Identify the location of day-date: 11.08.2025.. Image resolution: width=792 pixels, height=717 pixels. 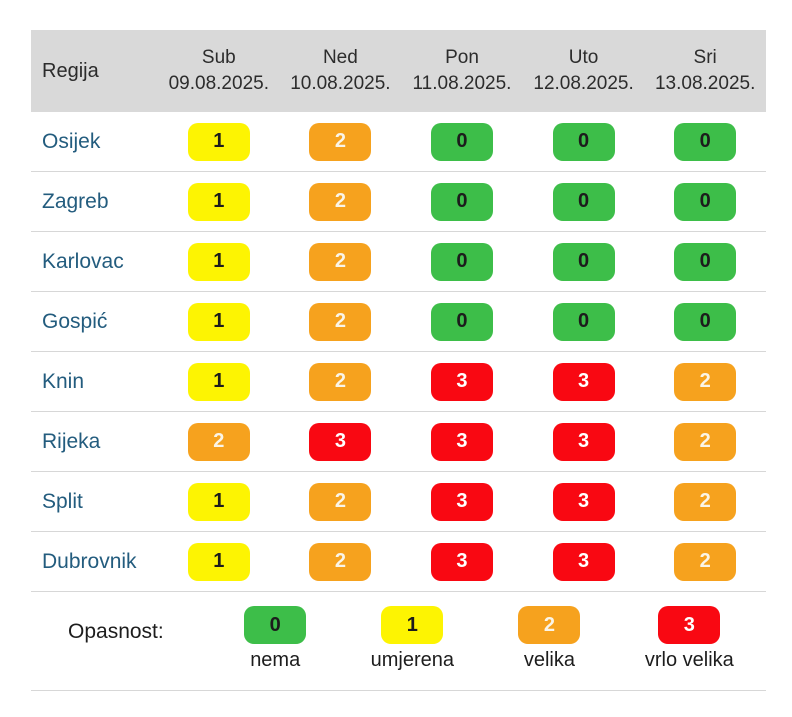
(462, 83).